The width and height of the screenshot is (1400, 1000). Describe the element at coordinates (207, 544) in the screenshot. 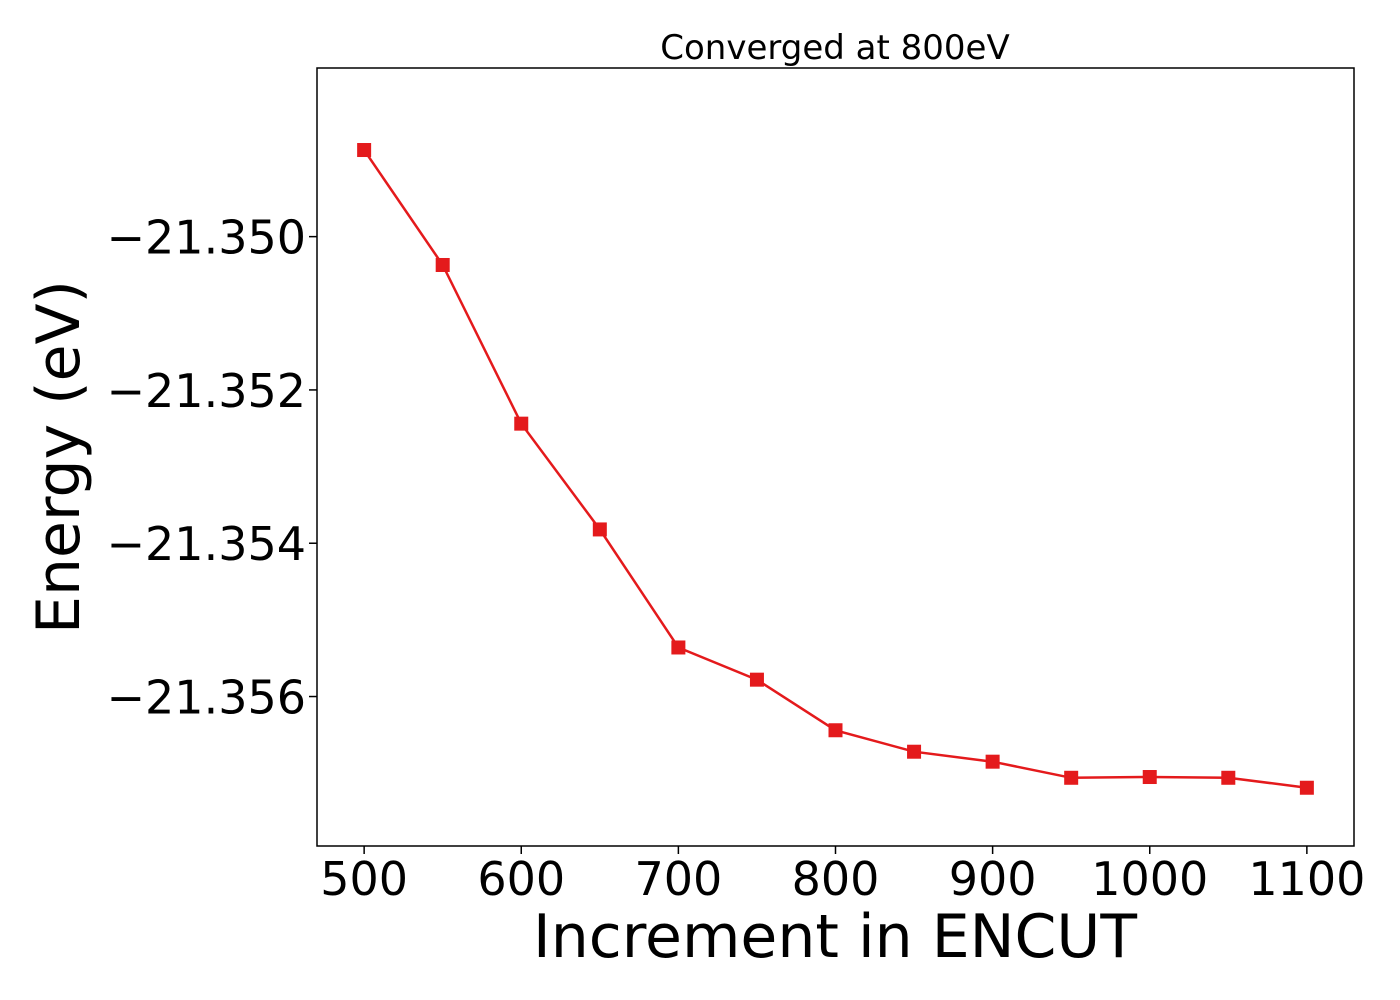

I see `y-tick-label: −21.354` at that location.